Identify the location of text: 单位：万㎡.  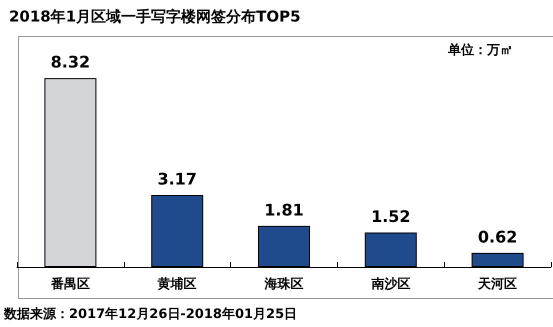
(480, 50).